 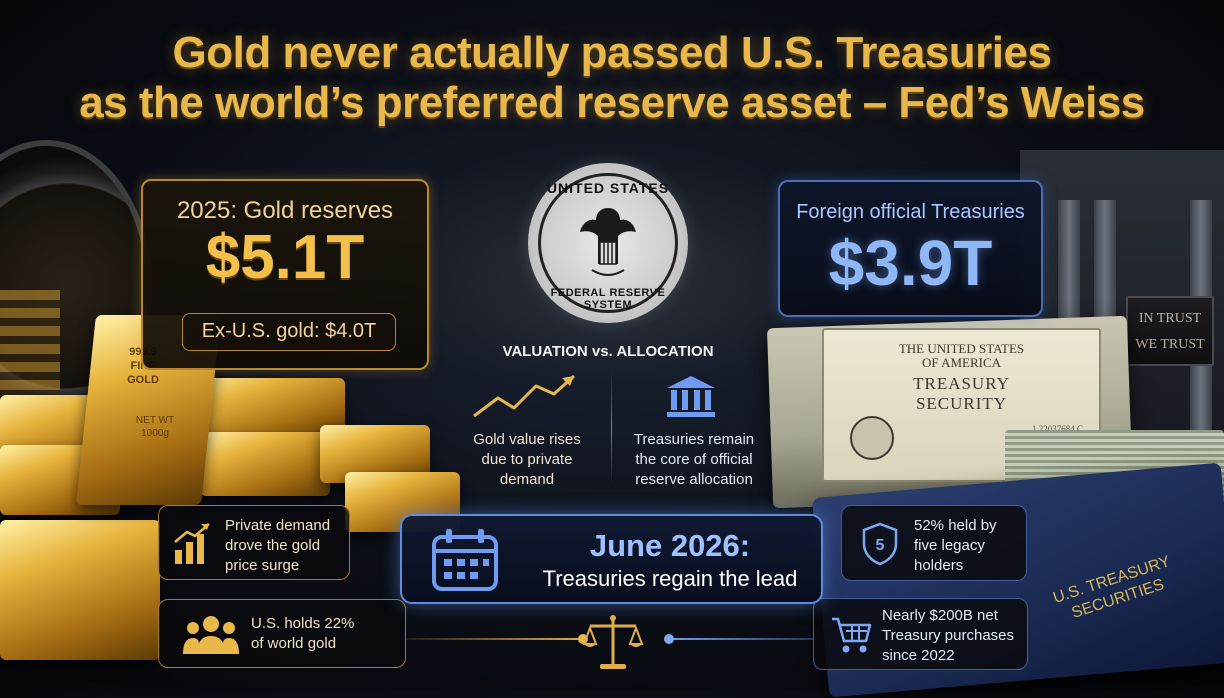 I want to click on bill-title: TREASURY SECURITY, so click(x=961, y=394).